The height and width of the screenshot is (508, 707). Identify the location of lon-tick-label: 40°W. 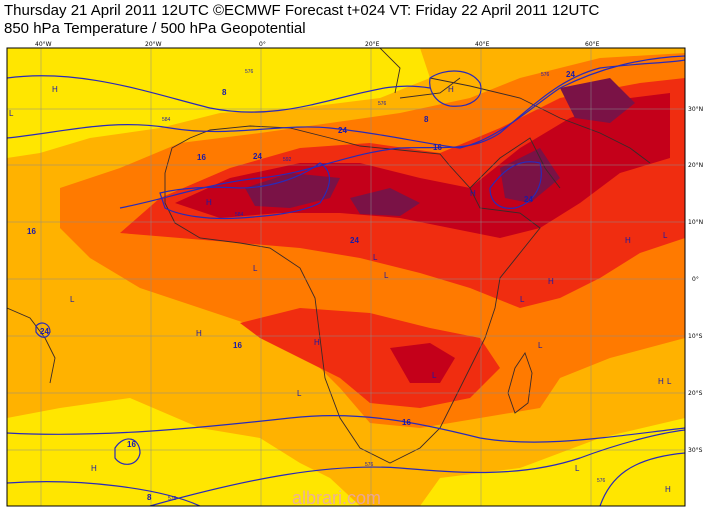
(43, 44).